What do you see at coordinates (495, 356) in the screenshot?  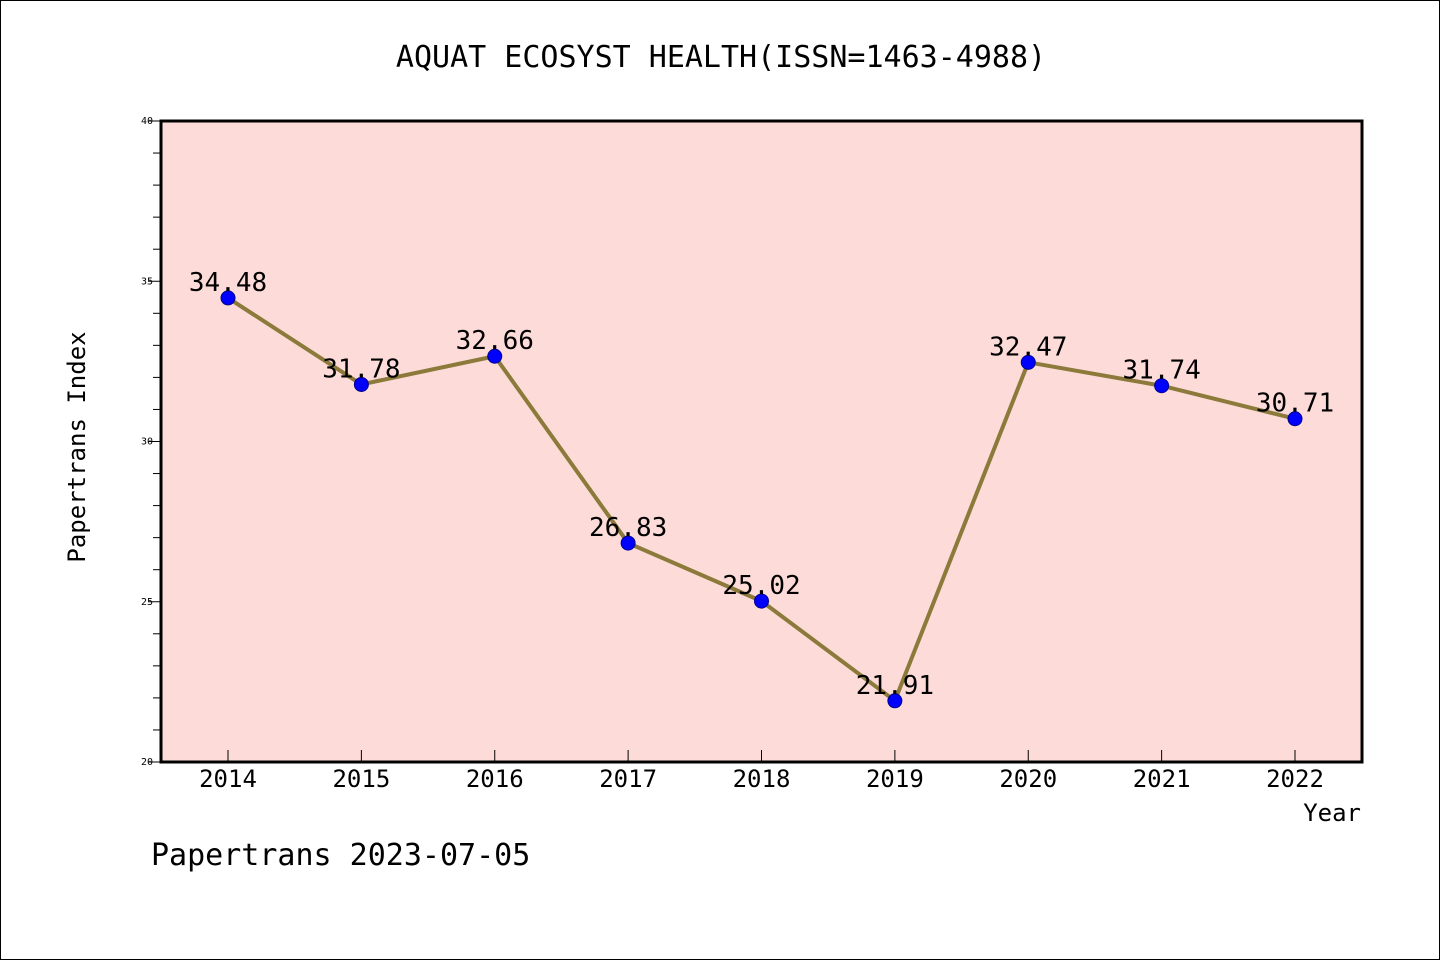 I see `data-point-2016` at bounding box center [495, 356].